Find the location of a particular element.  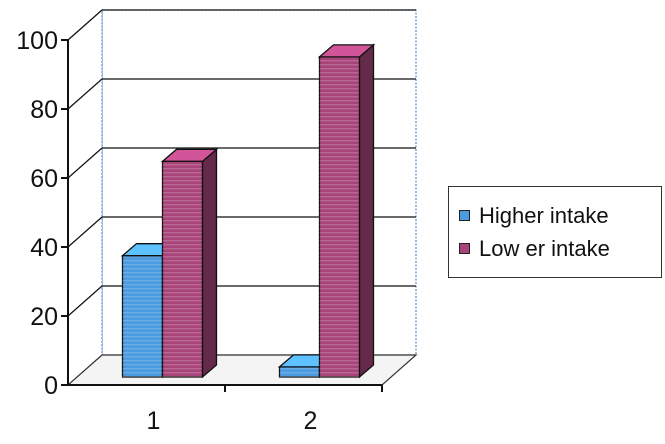

y-tick-label-40: 40 is located at coordinates (44, 248).